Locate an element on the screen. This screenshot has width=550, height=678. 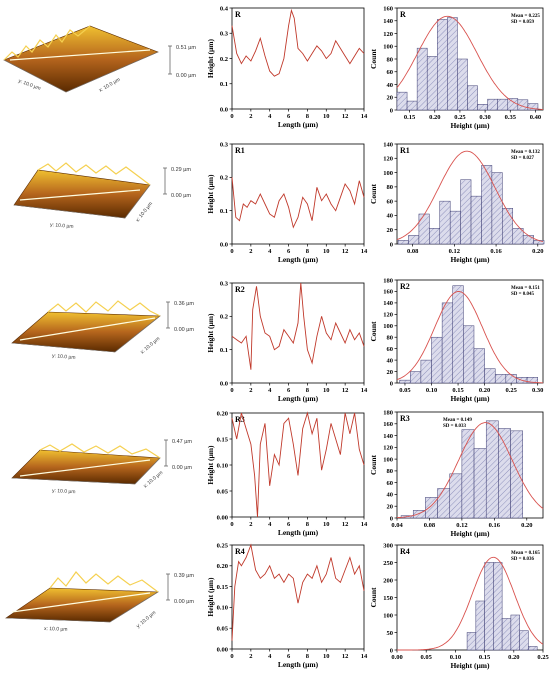
z-axis-max-label: 0.47 µm is located at coordinates (182, 442).